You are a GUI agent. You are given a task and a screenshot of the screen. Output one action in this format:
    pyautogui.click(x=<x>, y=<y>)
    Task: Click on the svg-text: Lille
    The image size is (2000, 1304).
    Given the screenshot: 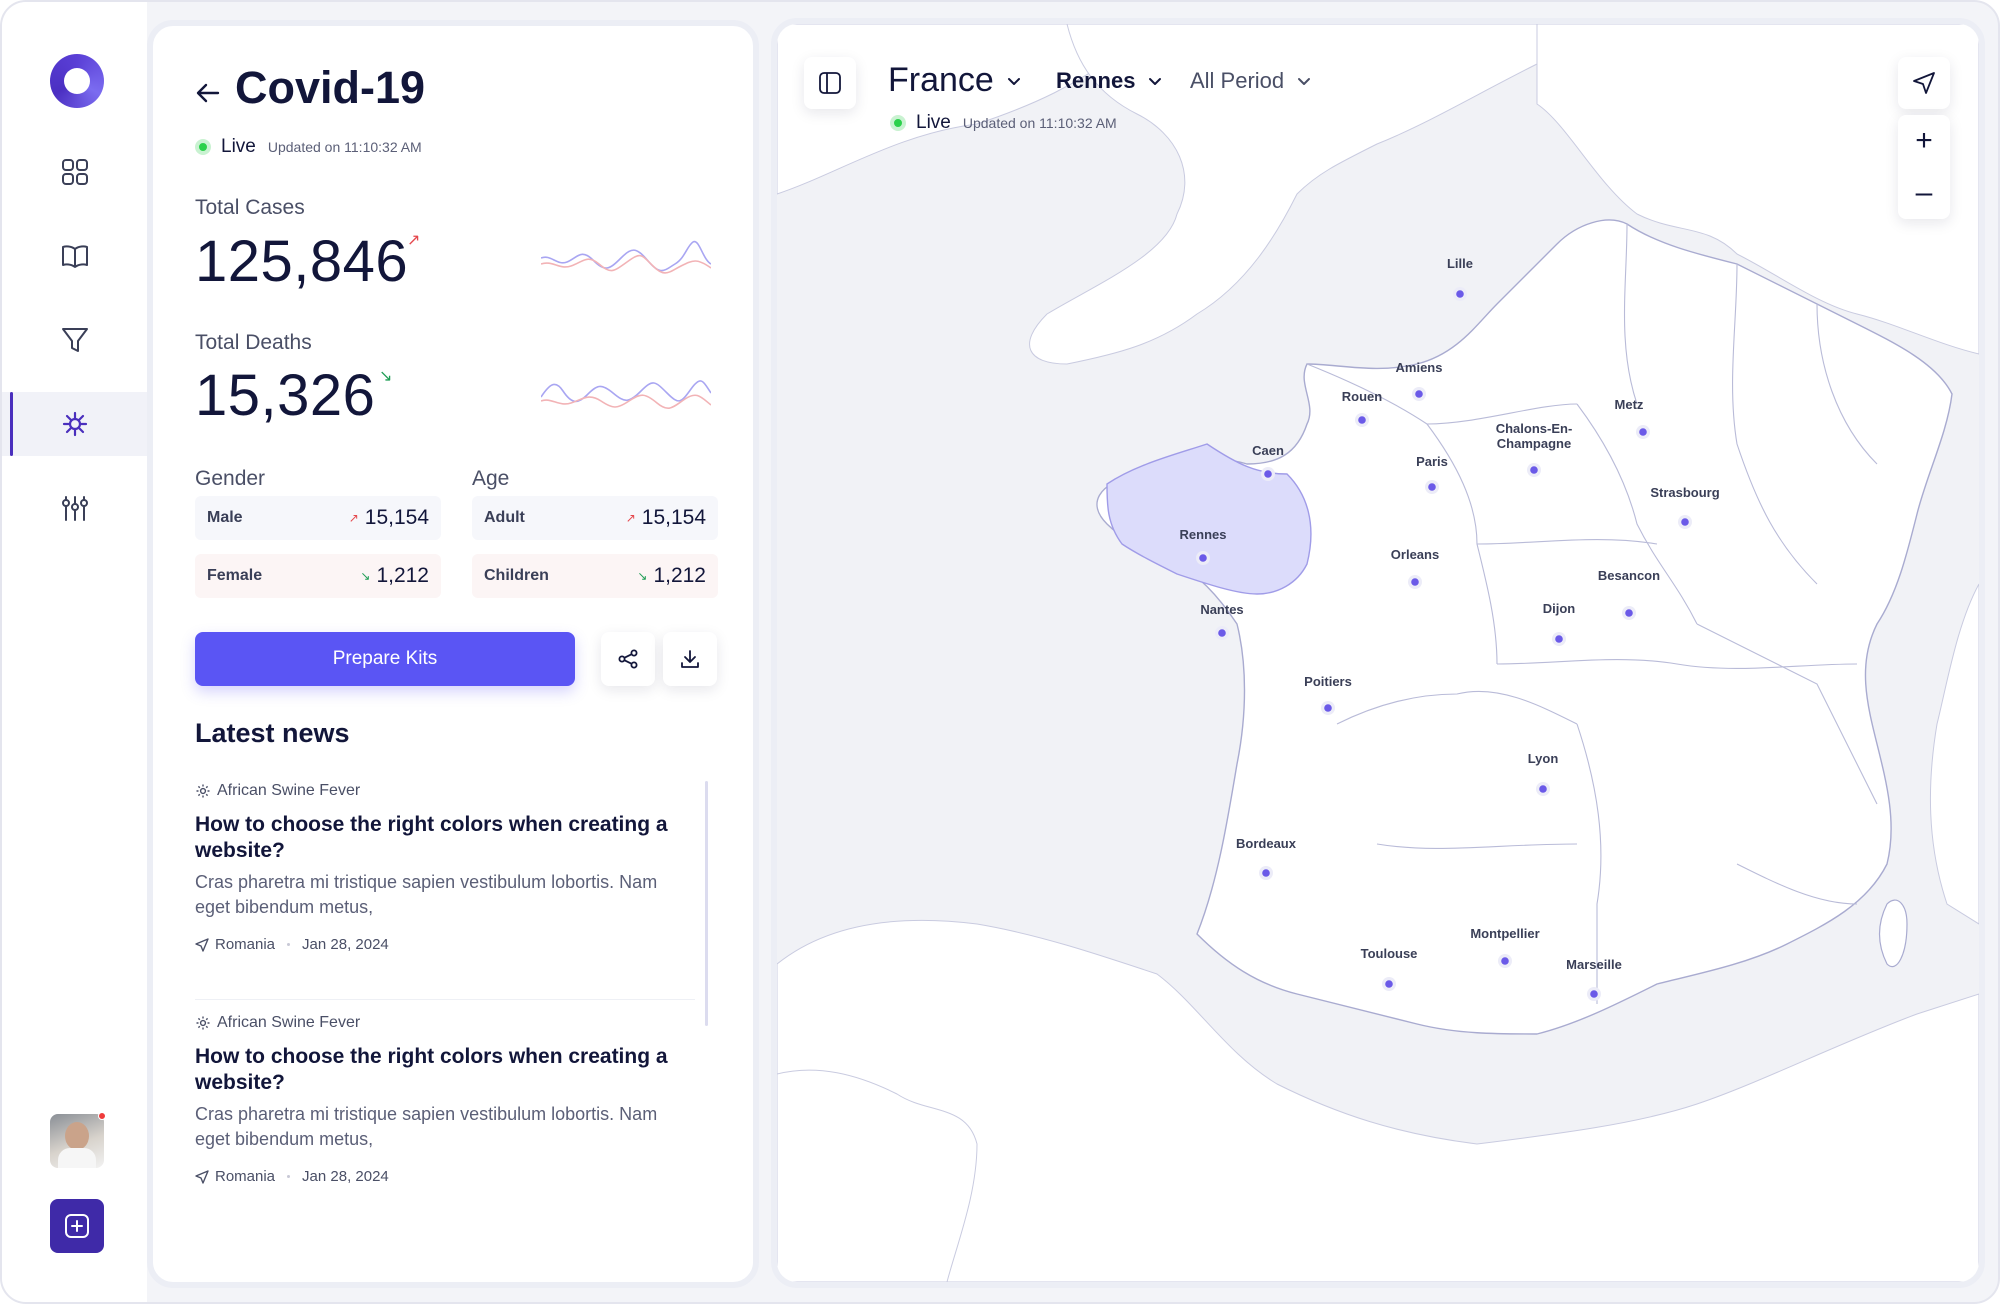 What is the action you would take?
    pyautogui.click(x=1460, y=263)
    